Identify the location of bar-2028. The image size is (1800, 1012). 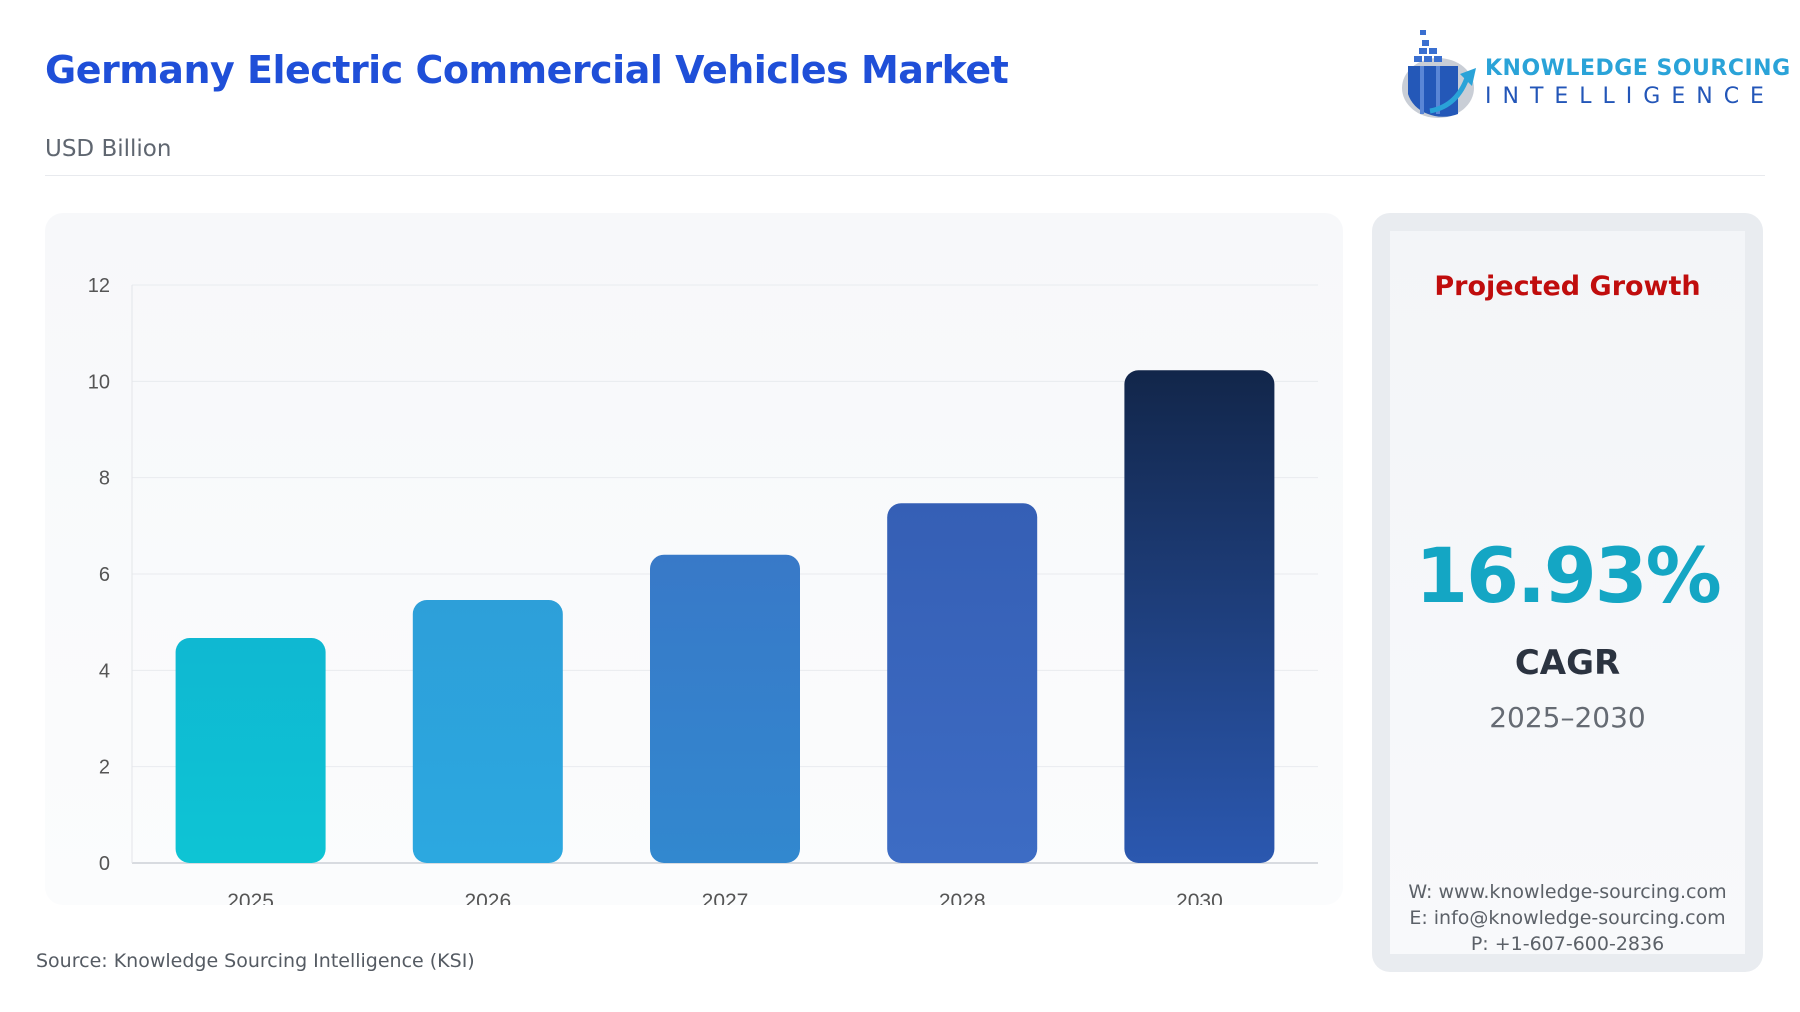
(962, 683).